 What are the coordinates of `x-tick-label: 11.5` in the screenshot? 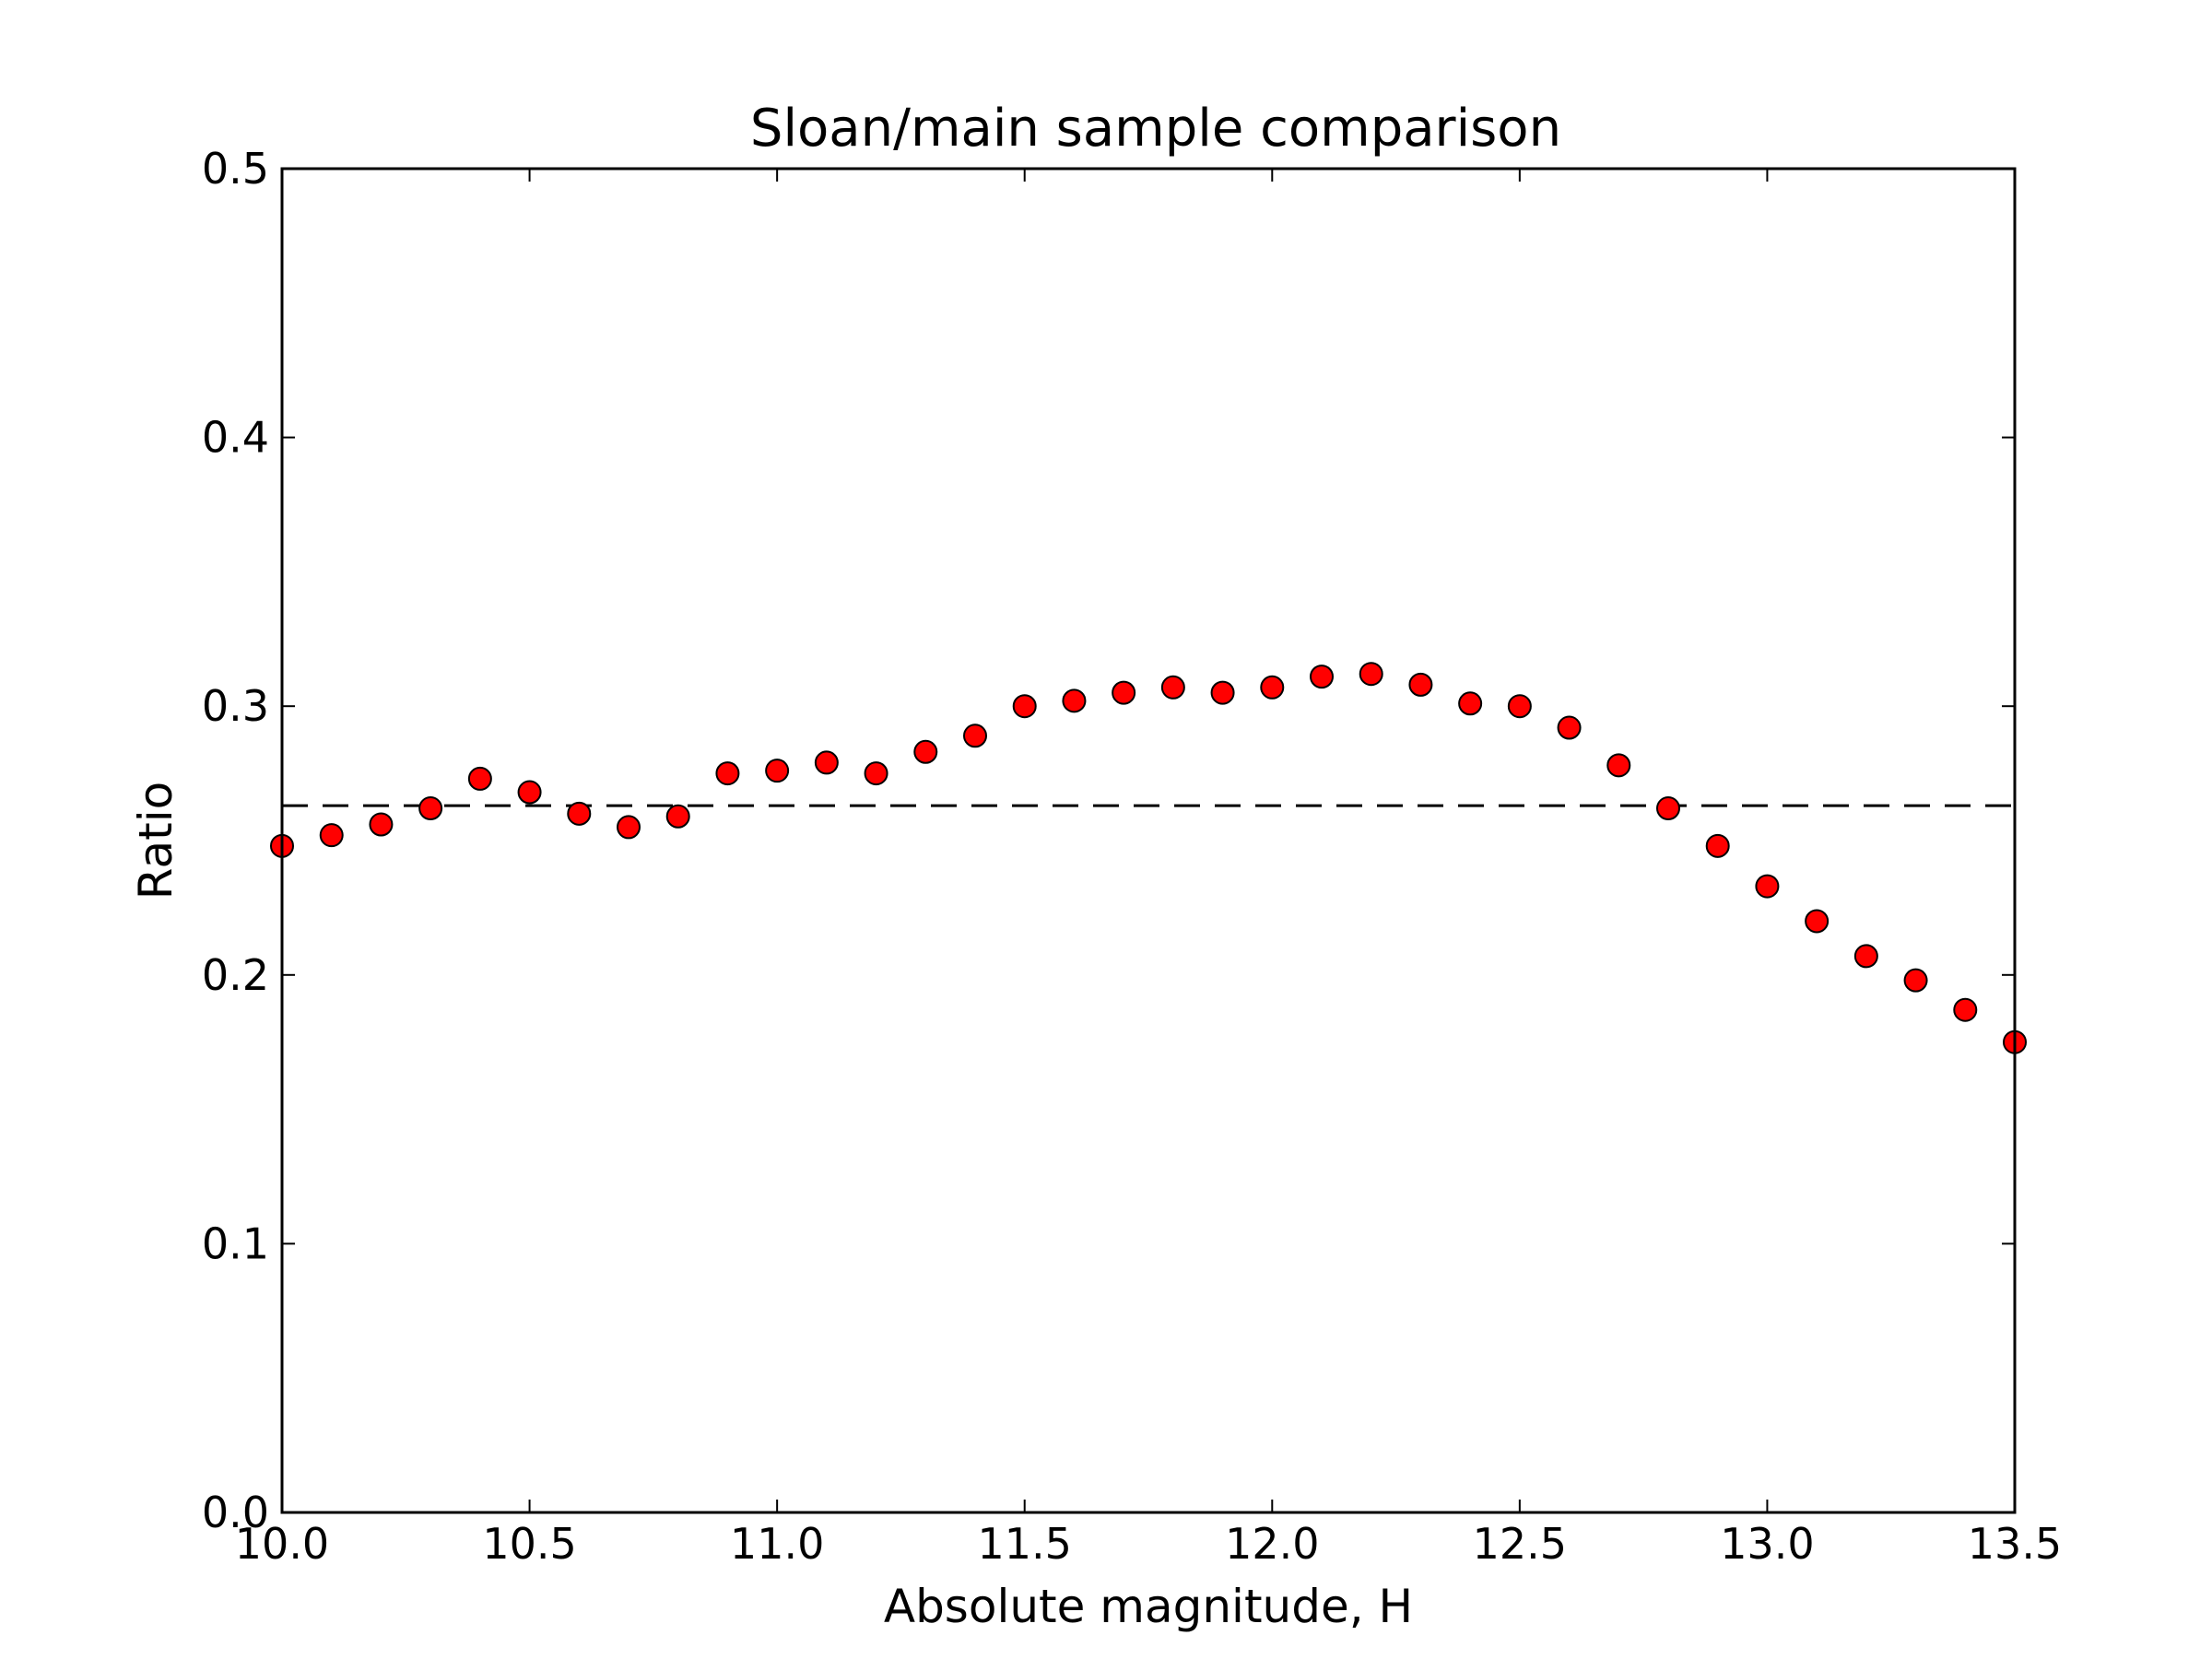 It's located at (1025, 1544).